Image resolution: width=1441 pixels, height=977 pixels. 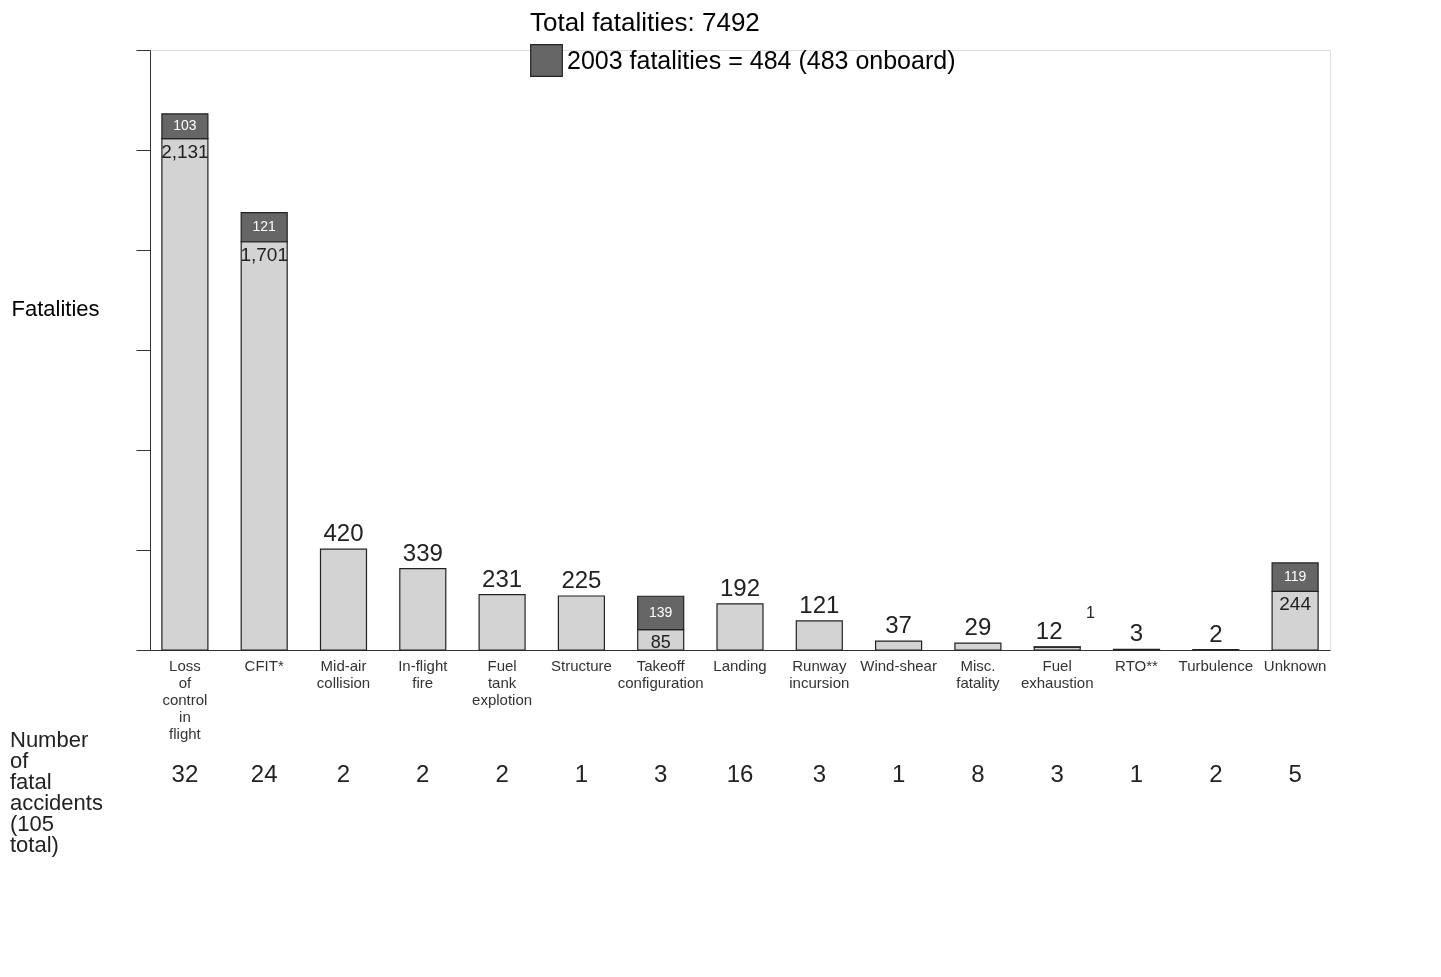 What do you see at coordinates (1295, 665) in the screenshot?
I see `x-tick-label: Unknown` at bounding box center [1295, 665].